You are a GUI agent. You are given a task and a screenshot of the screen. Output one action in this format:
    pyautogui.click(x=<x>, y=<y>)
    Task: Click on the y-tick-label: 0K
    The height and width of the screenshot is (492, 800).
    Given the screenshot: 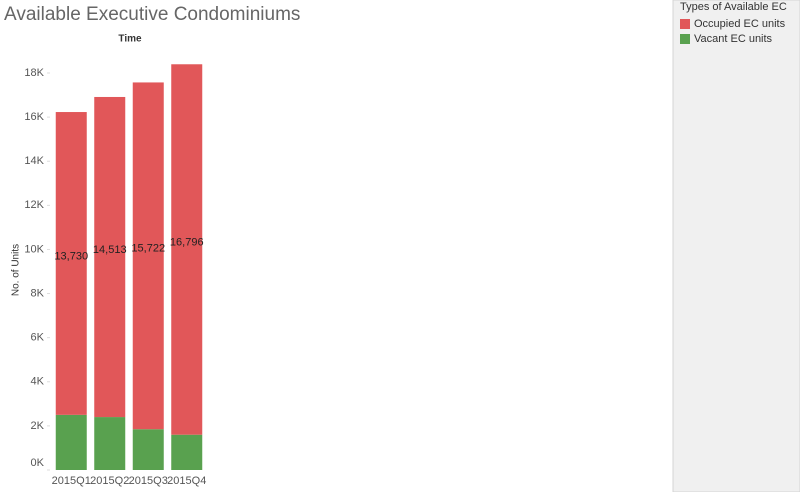 What is the action you would take?
    pyautogui.click(x=38, y=463)
    